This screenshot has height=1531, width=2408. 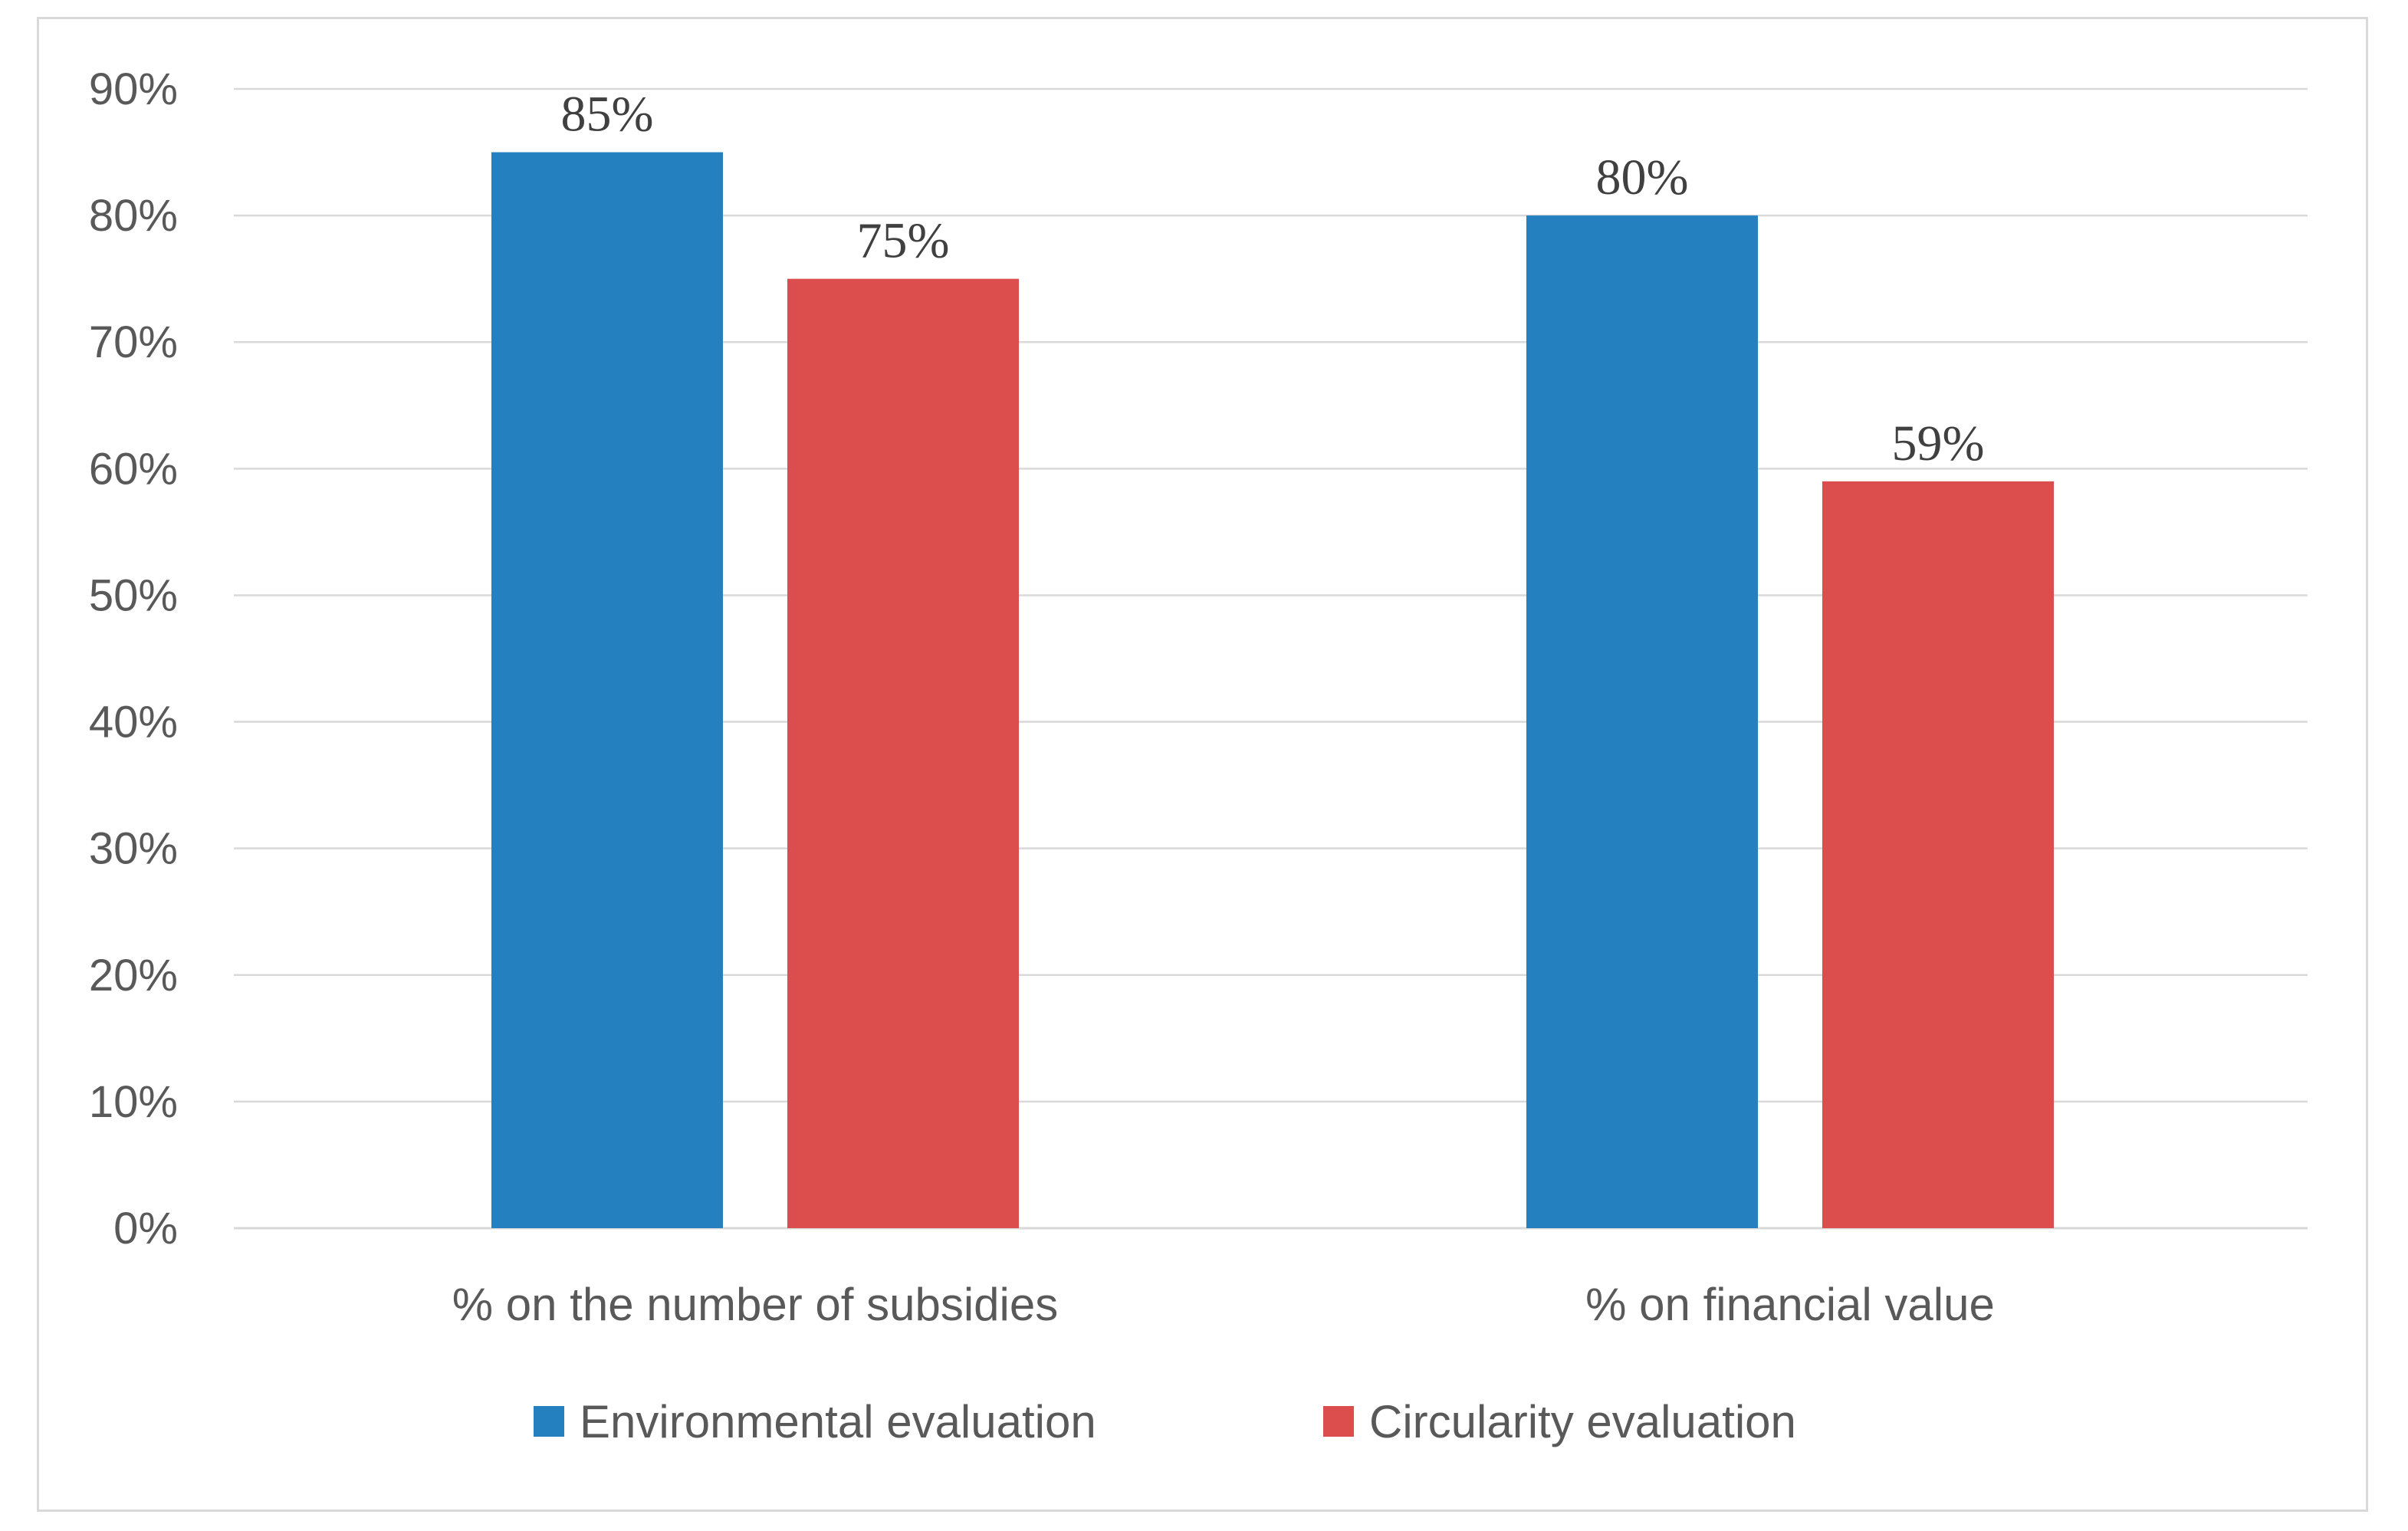 I want to click on x-category-label: % on financial value, so click(x=1790, y=1304).